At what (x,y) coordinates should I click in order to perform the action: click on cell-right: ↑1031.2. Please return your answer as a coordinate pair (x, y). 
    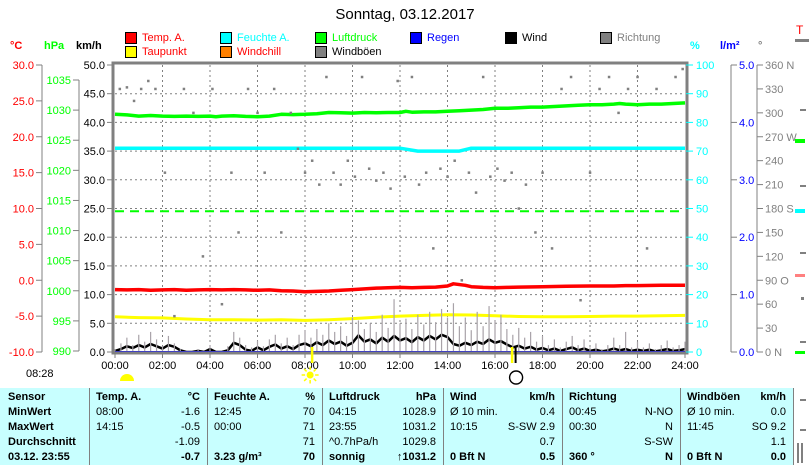
    Looking at the image, I should click on (416, 457).